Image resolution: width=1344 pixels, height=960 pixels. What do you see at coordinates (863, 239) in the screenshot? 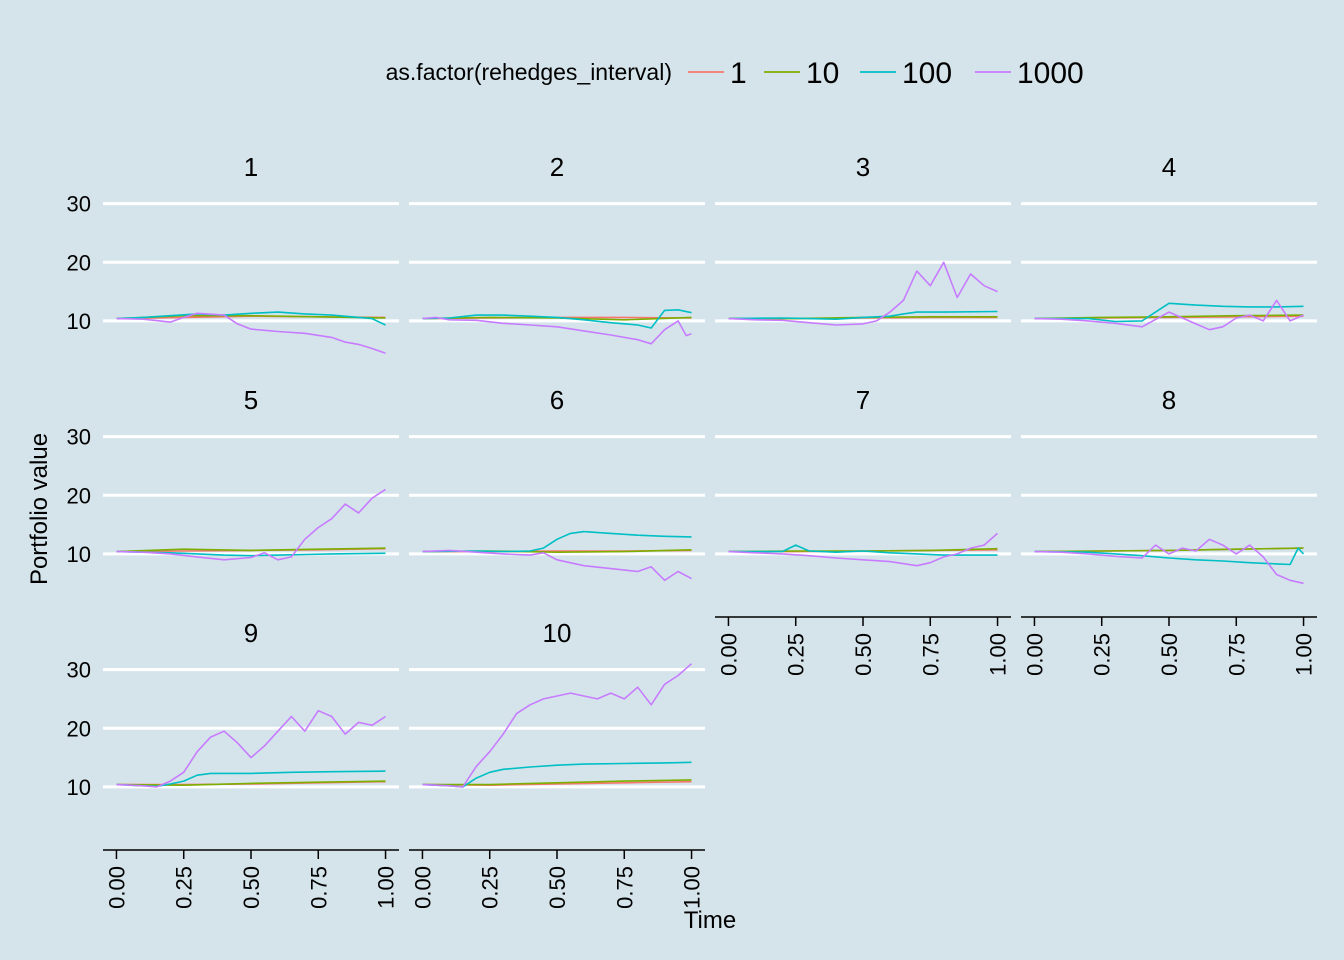
I see `facet-panel-3: 3` at bounding box center [863, 239].